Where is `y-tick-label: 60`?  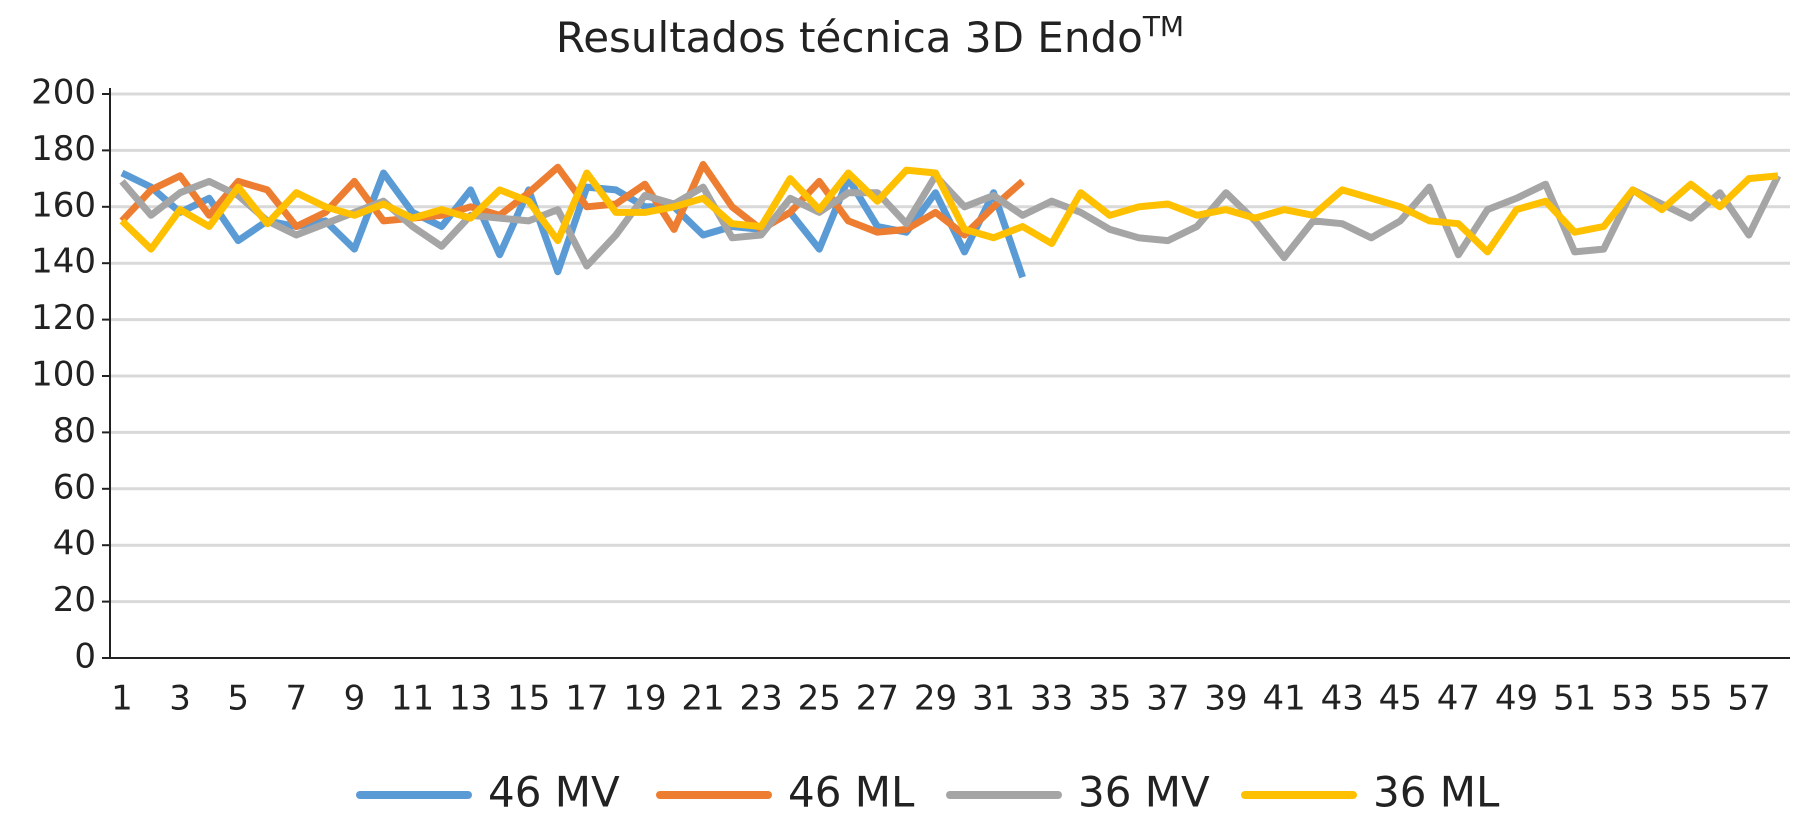 y-tick-label: 60 is located at coordinates (74, 487).